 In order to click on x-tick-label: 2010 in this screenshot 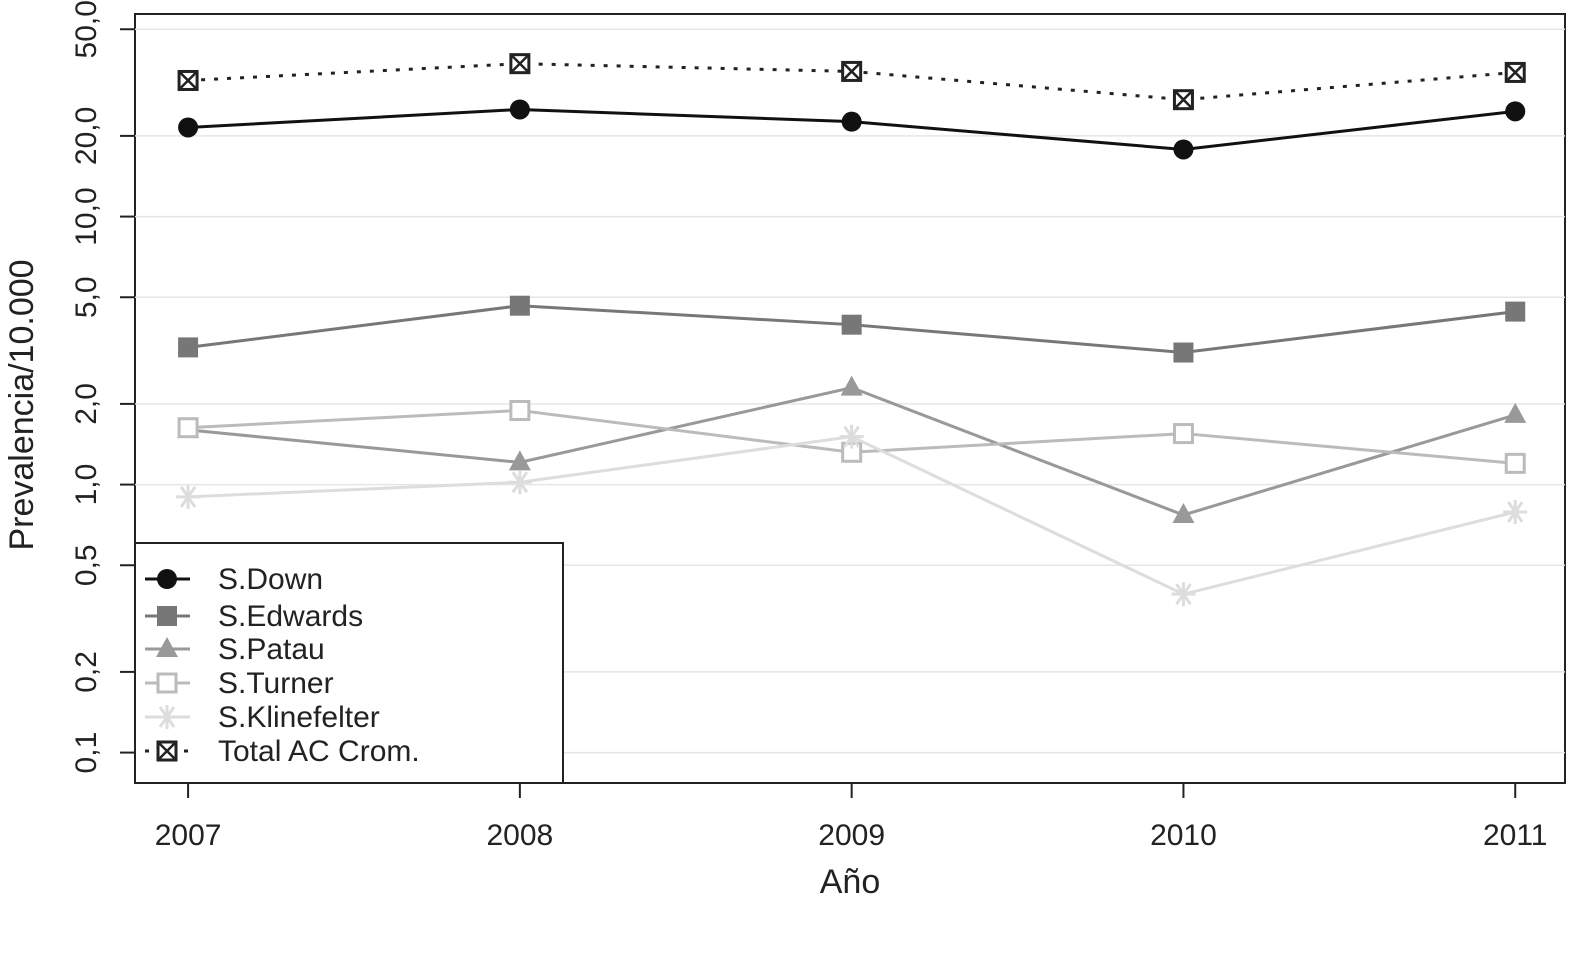, I will do `click(1183, 835)`.